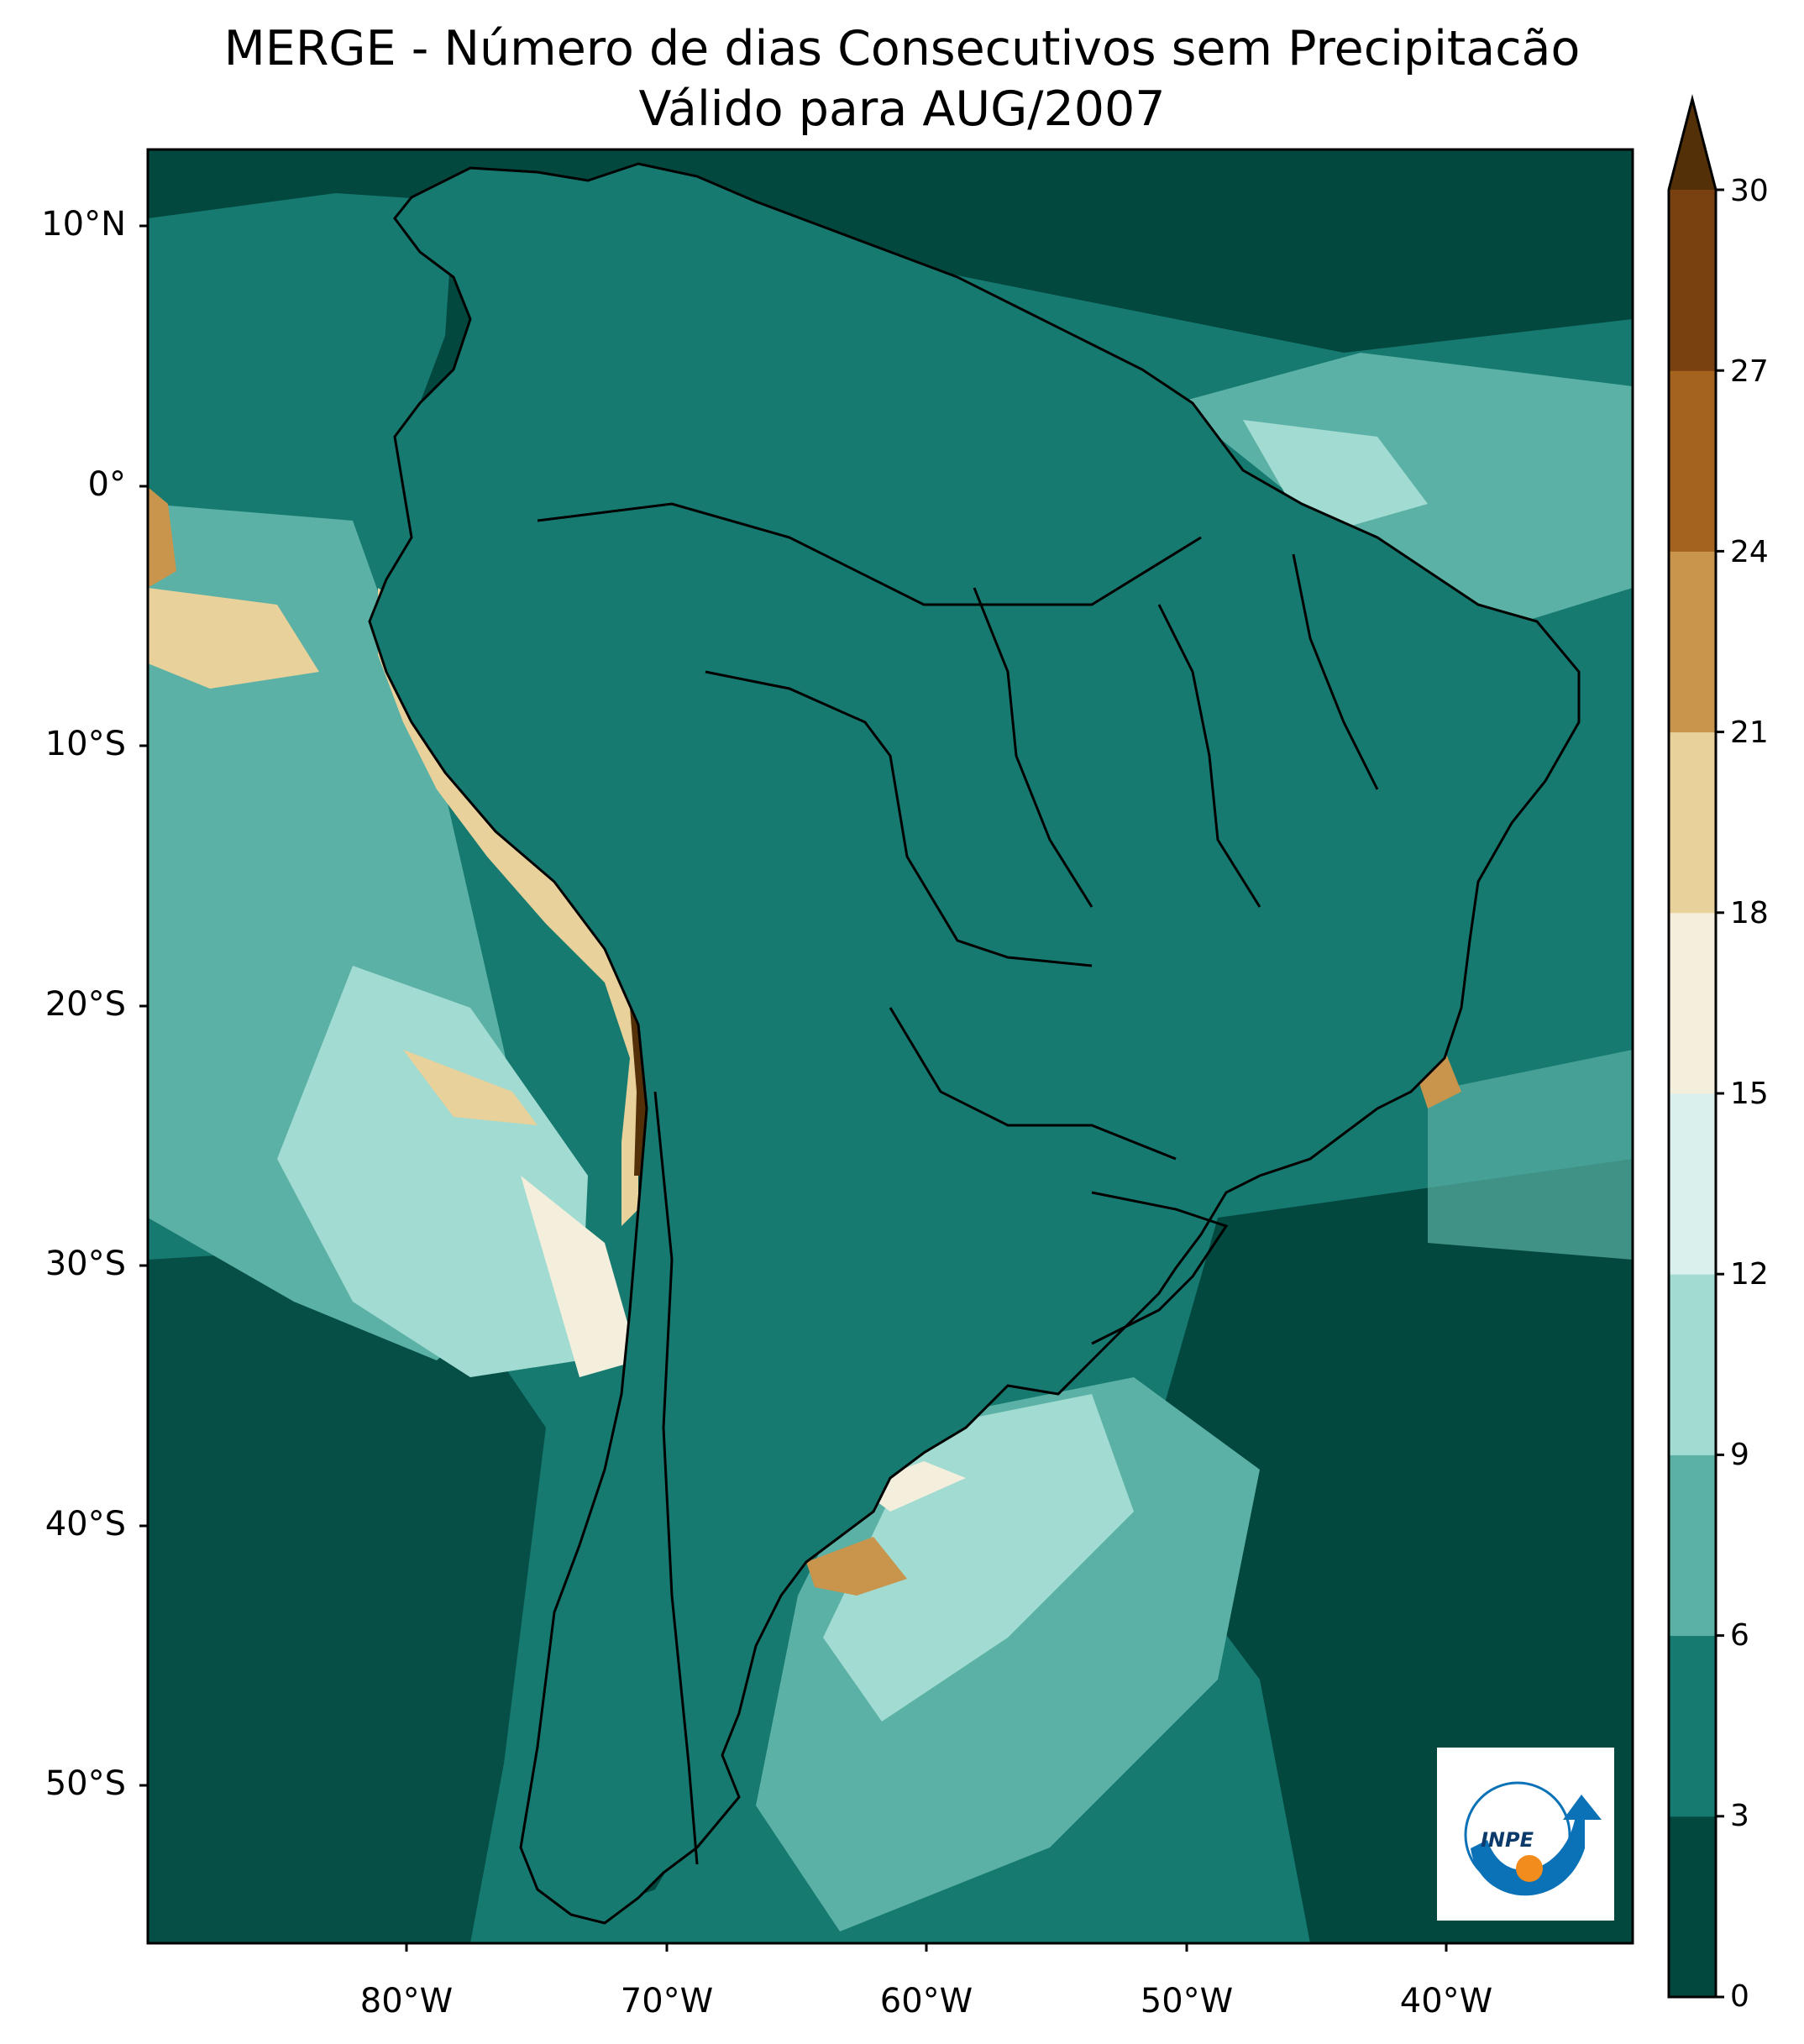 The width and height of the screenshot is (1804, 2044). Describe the element at coordinates (106, 484) in the screenshot. I see `lat-label-0: 0°` at that location.